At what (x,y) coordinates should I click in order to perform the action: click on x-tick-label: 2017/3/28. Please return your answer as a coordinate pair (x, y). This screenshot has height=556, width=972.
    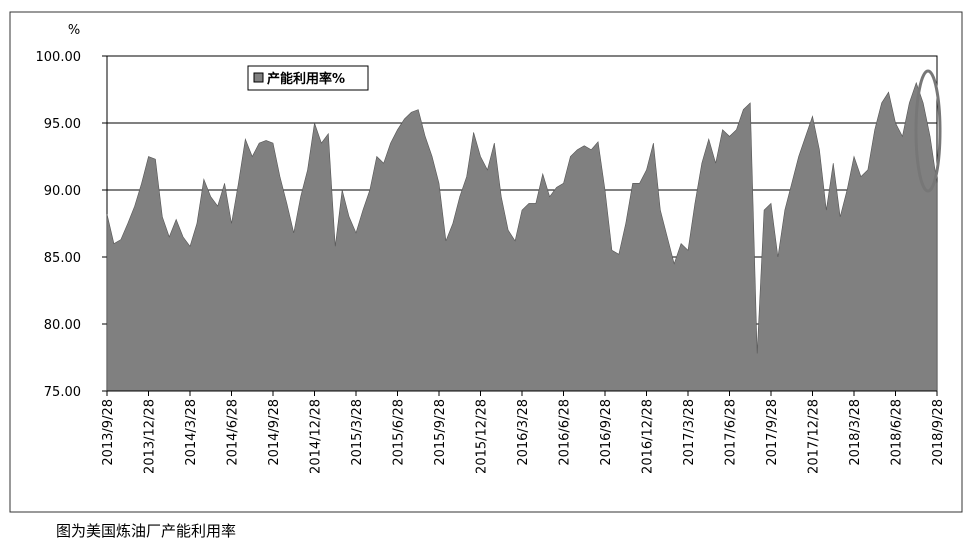
    Looking at the image, I should click on (689, 432).